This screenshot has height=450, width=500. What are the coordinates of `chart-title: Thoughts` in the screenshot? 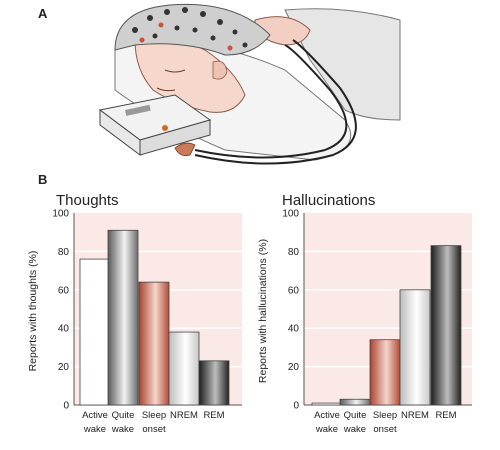 It's located at (87, 200).